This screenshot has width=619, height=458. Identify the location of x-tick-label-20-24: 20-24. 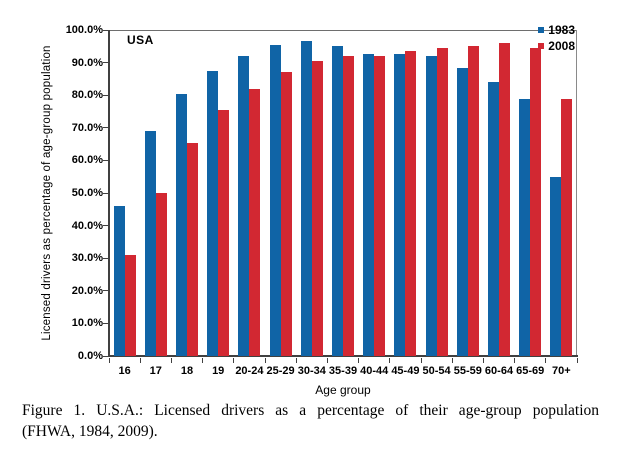
(249, 371).